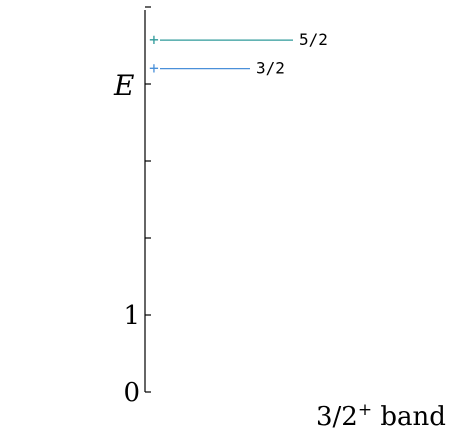 The height and width of the screenshot is (438, 463). What do you see at coordinates (270, 68) in the screenshot?
I see `level-spin-label: 3/2` at bounding box center [270, 68].